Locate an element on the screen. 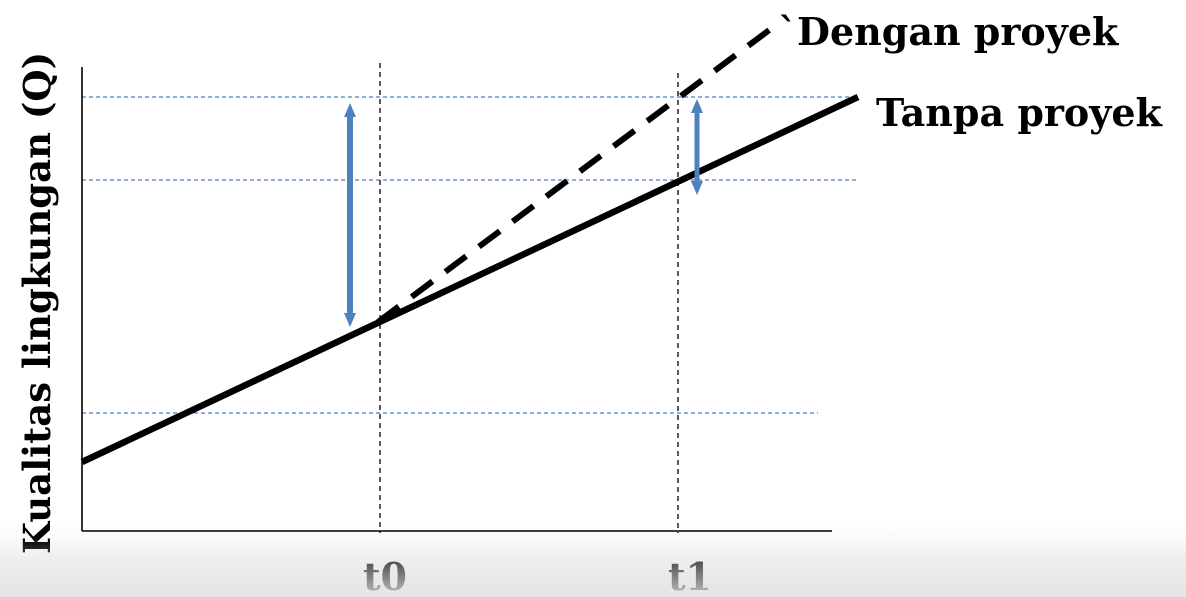 This screenshot has width=1186, height=597. bottom-shading is located at coordinates (593, 567).